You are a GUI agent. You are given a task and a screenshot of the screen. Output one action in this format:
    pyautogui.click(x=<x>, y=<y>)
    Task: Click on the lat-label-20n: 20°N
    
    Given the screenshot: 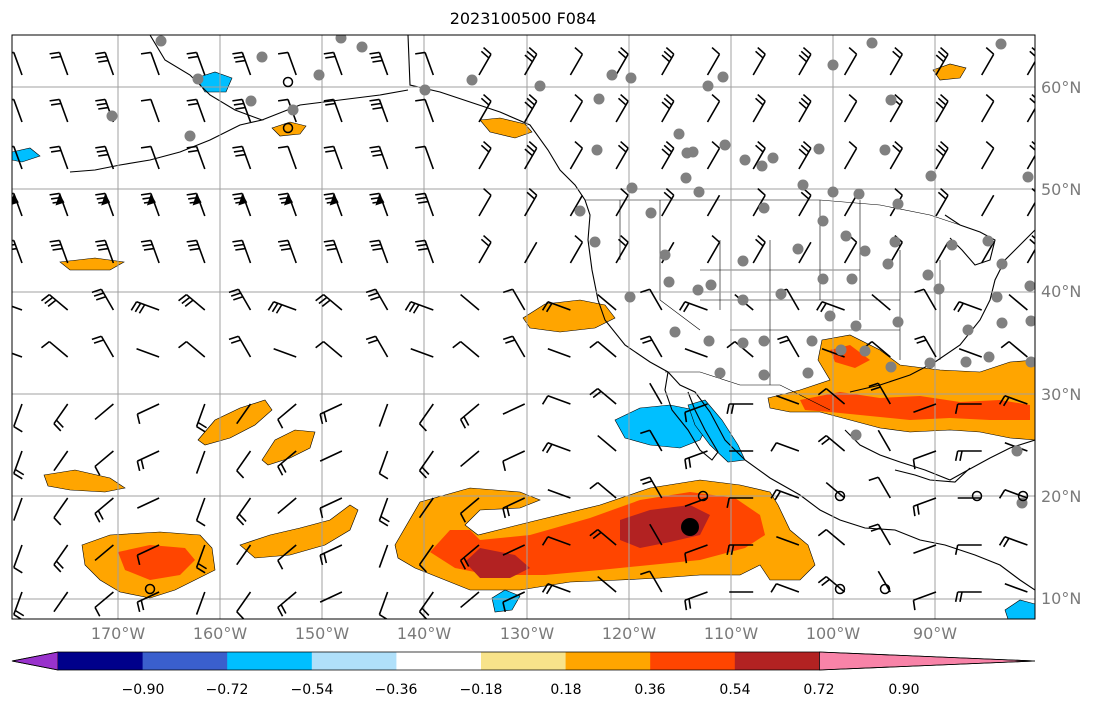 What is the action you would take?
    pyautogui.click(x=1061, y=496)
    